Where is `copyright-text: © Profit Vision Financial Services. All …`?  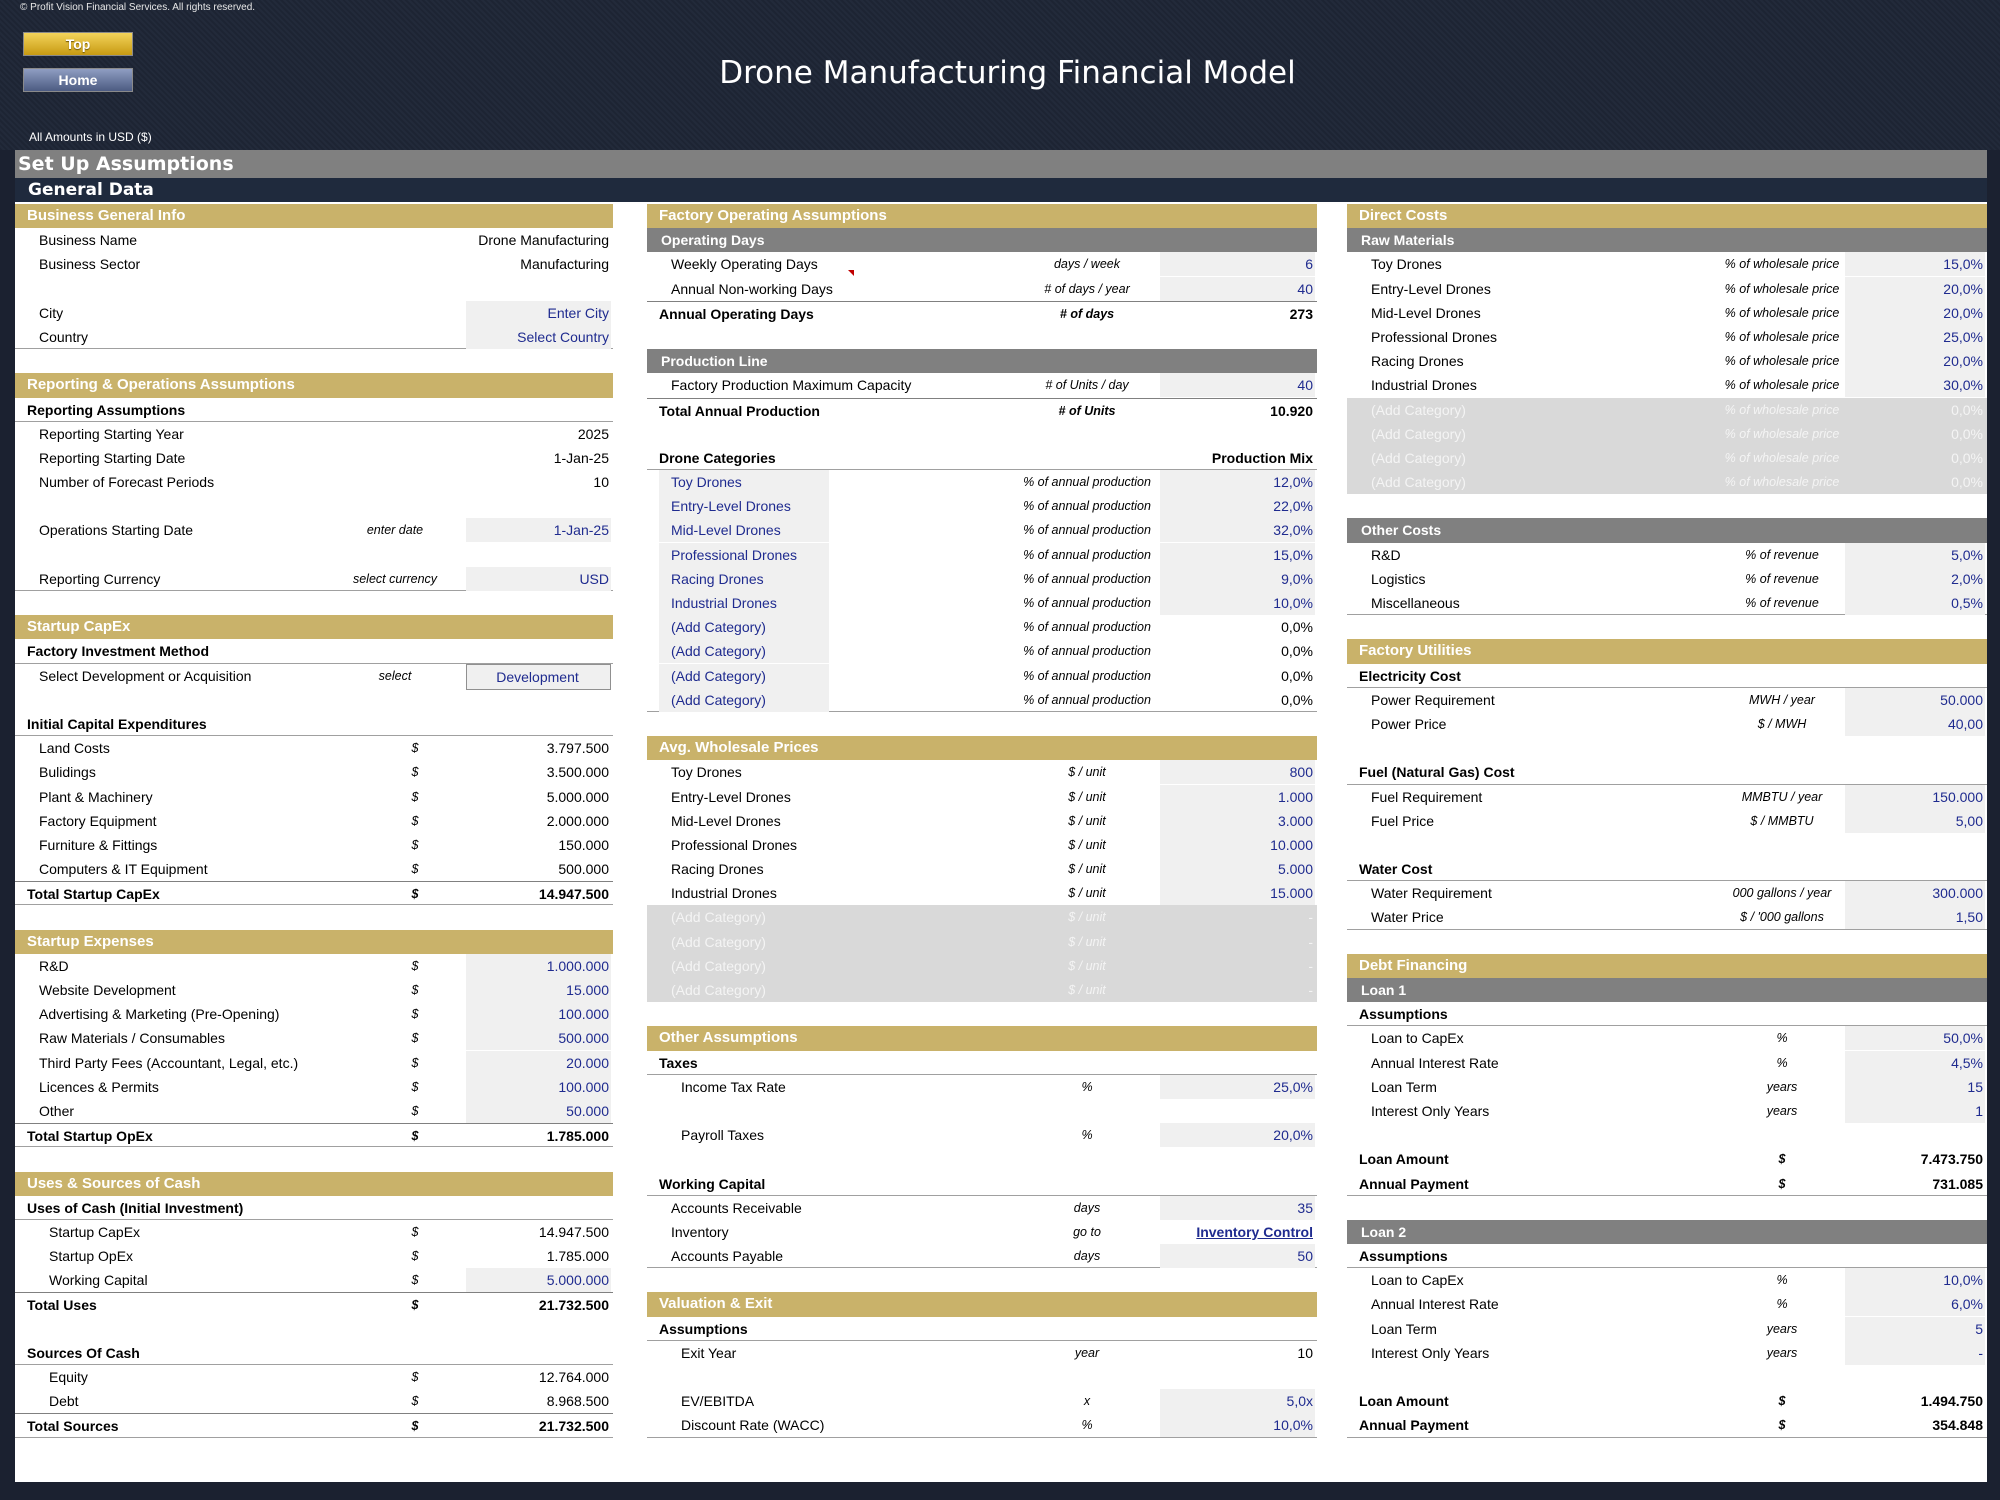 copyright-text: © Profit Vision Financial Services. All … is located at coordinates (138, 7).